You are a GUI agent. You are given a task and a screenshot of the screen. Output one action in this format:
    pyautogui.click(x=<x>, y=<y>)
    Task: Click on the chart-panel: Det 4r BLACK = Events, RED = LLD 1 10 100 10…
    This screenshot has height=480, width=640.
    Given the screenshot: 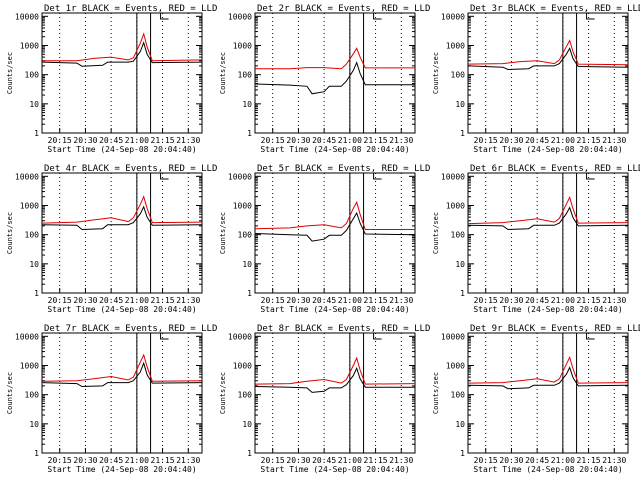 What is the action you would take?
    pyautogui.click(x=111, y=239)
    